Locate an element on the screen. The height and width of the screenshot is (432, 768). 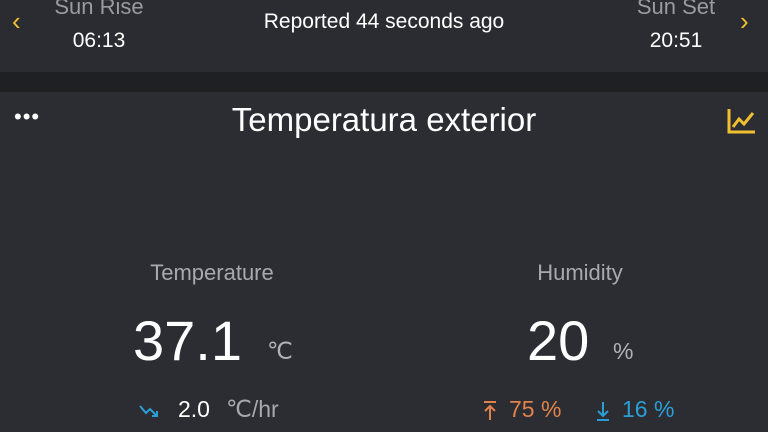
temperature-value: 37.1 is located at coordinates (187, 340).